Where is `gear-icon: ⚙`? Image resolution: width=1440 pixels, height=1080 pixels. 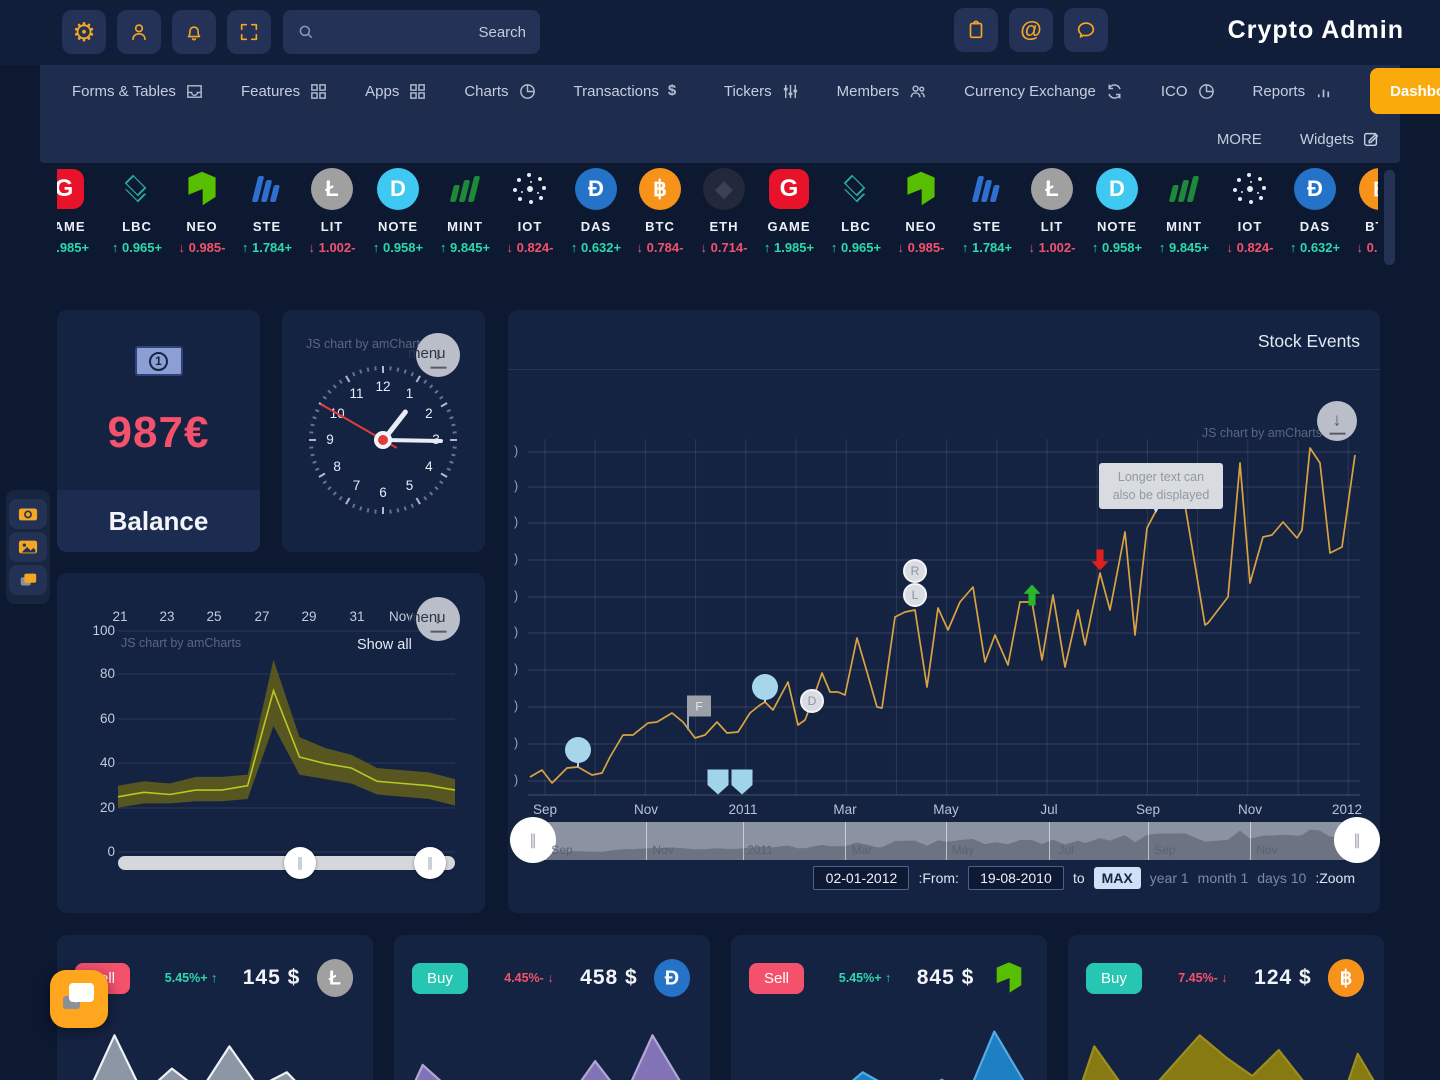
gear-icon: ⚙ is located at coordinates (84, 32).